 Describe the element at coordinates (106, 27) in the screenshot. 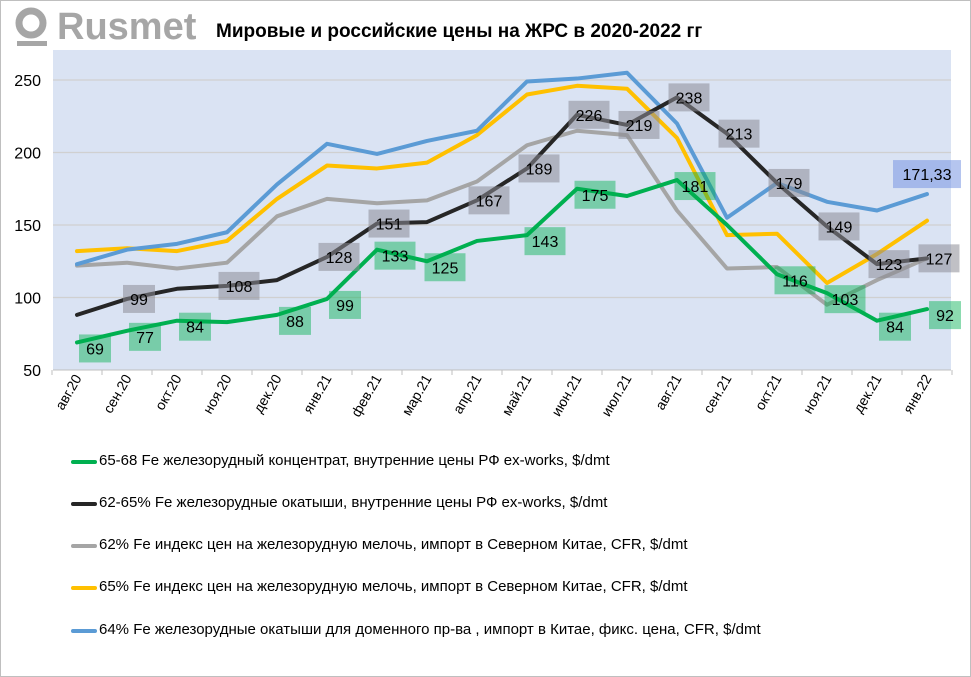

I see `rusmet-logo: Rusmet` at that location.